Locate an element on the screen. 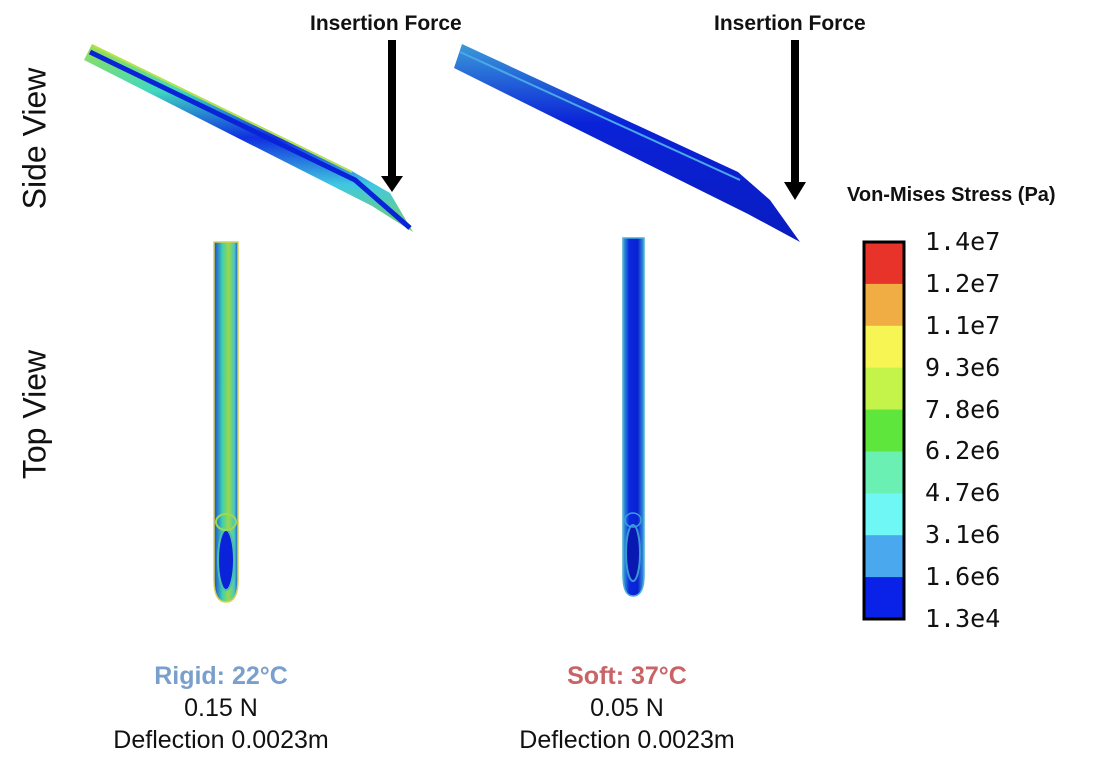 The width and height of the screenshot is (1102, 764). legend-tick-label: 1.3e4 is located at coordinates (963, 618).